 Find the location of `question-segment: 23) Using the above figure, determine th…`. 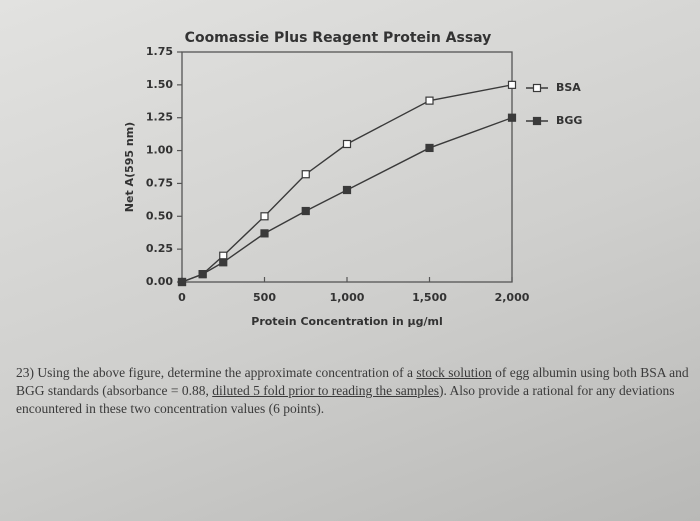

question-segment: 23) Using the above figure, determine th… is located at coordinates (216, 372).